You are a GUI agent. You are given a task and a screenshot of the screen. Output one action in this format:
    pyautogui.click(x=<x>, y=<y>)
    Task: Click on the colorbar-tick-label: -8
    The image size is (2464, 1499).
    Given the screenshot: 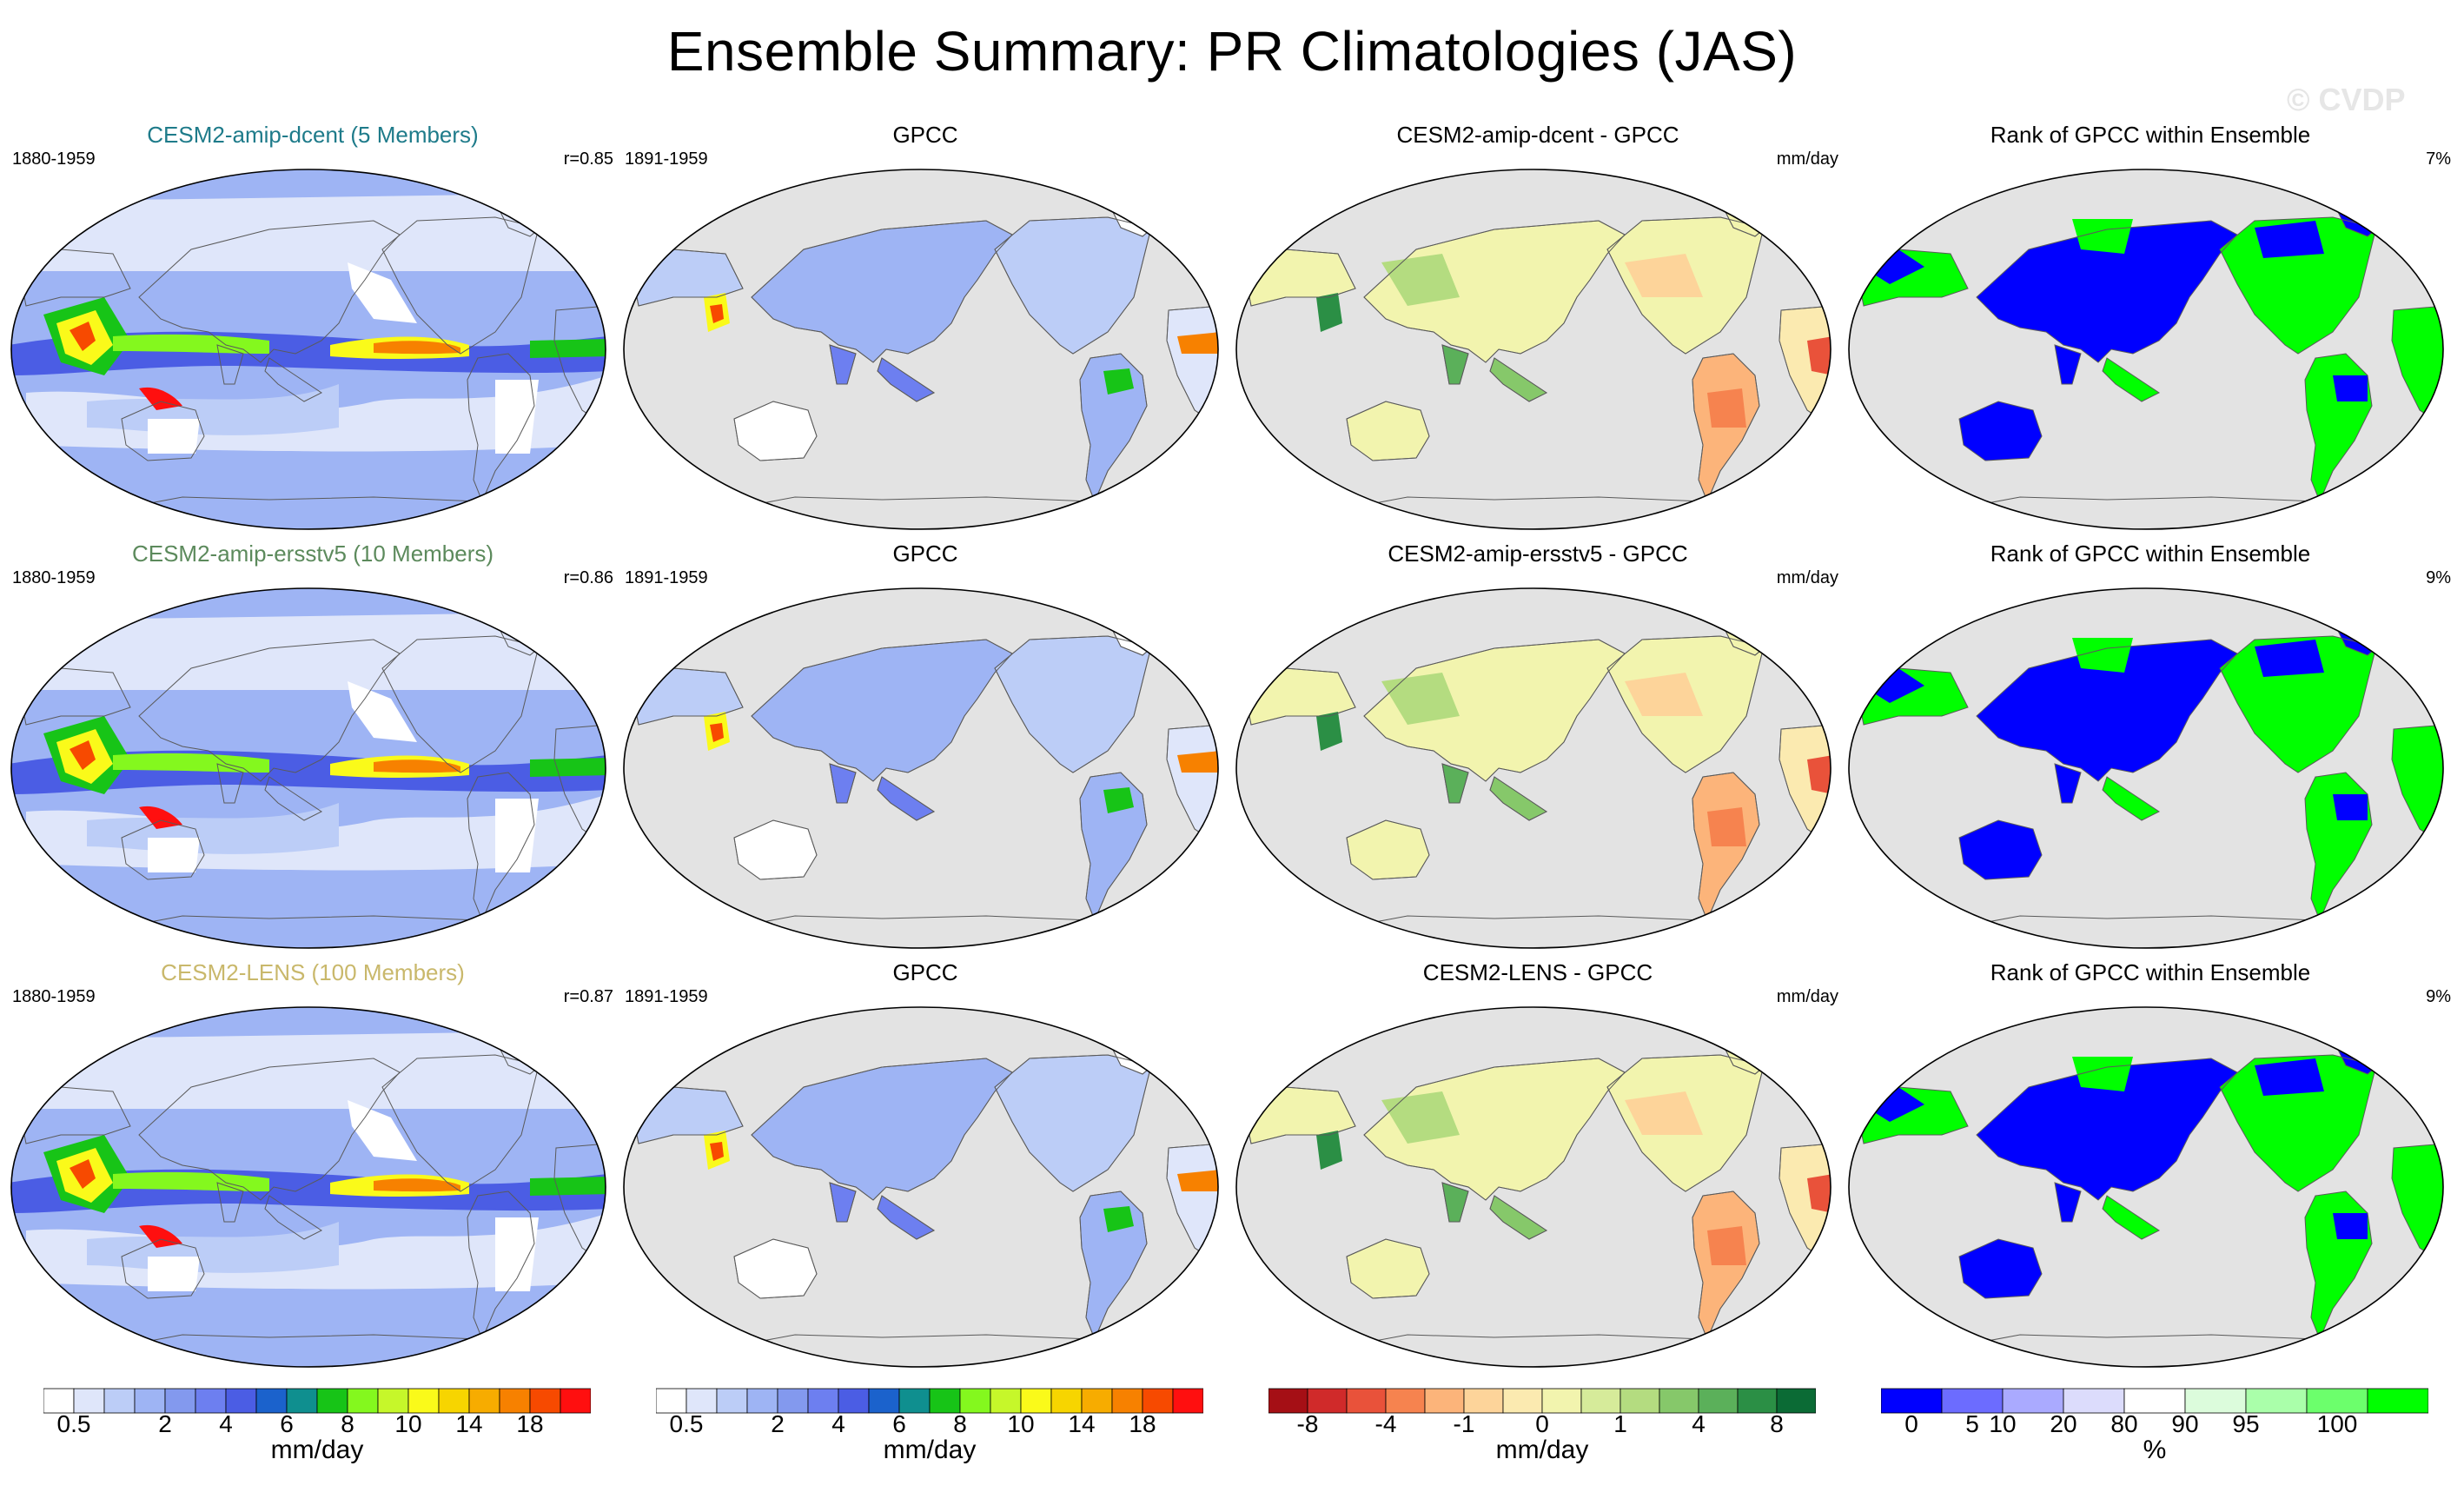 What is the action you would take?
    pyautogui.click(x=1308, y=1423)
    